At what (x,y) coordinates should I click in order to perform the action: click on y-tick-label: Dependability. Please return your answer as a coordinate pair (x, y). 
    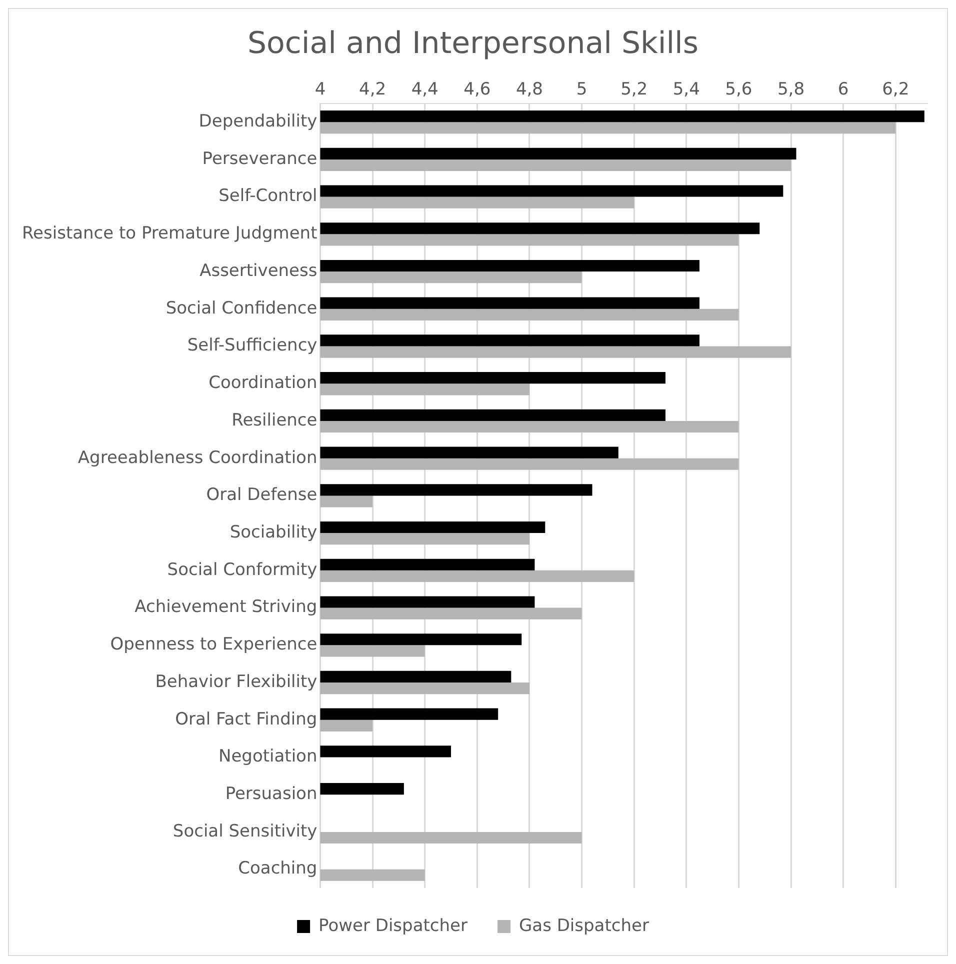
    Looking at the image, I should click on (258, 122).